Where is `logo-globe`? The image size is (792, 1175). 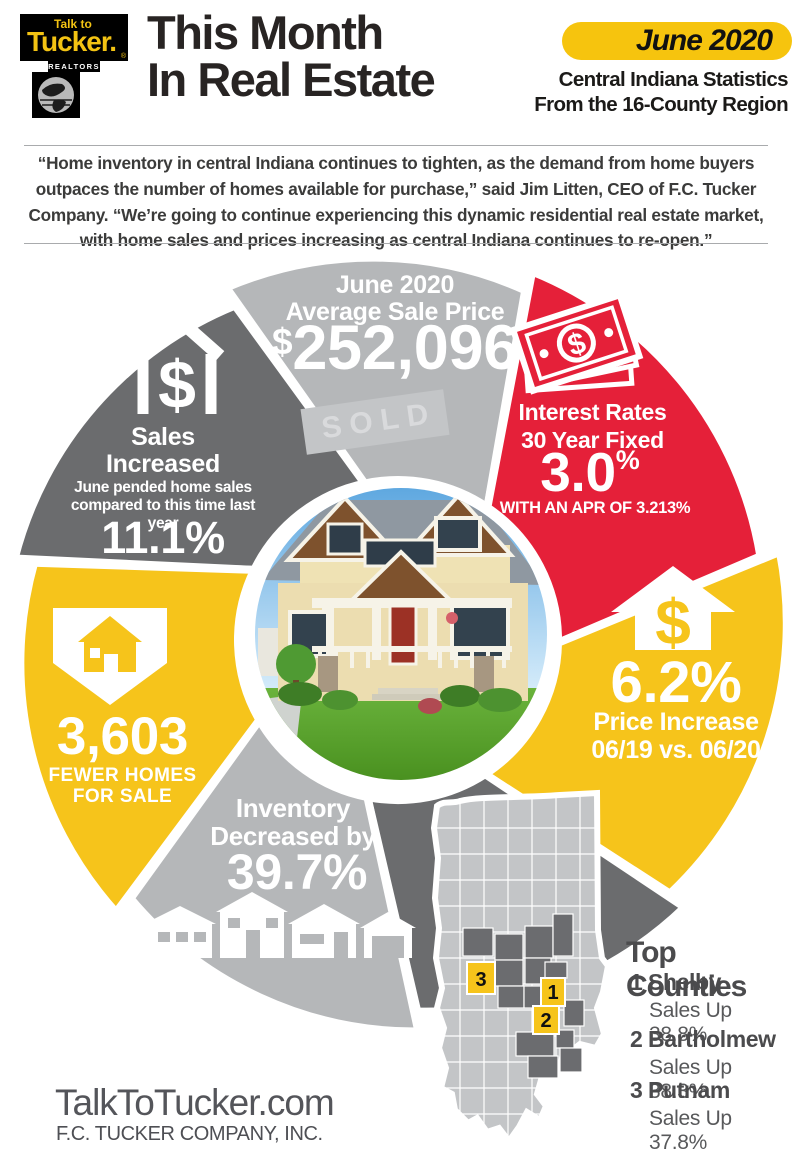 logo-globe is located at coordinates (56, 95).